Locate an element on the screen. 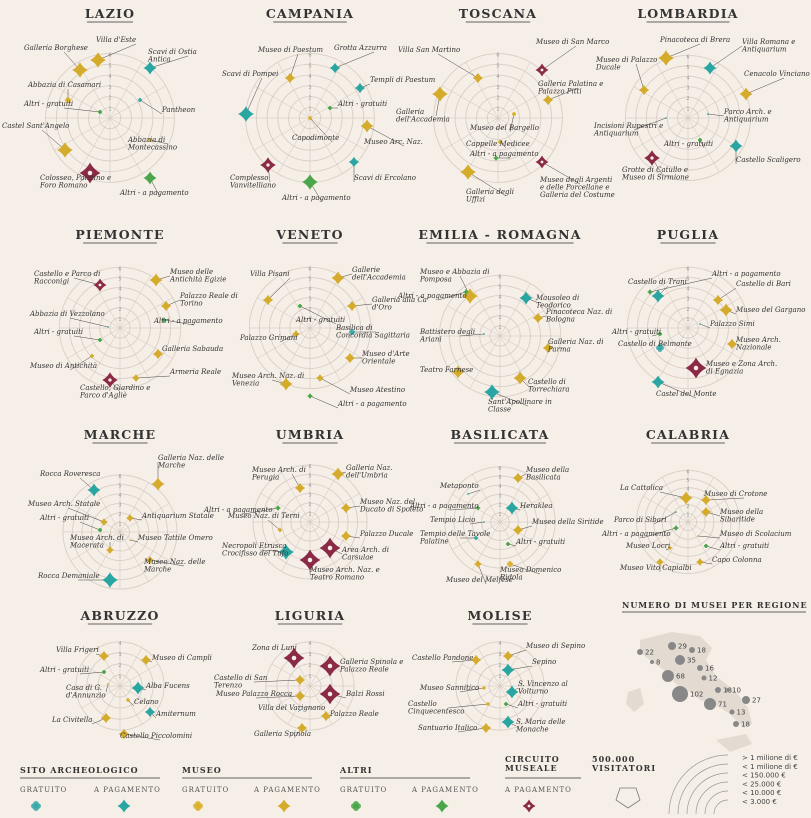 This screenshot has width=811, height=818. site-label: Museo del Melfese is located at coordinates (479, 580).